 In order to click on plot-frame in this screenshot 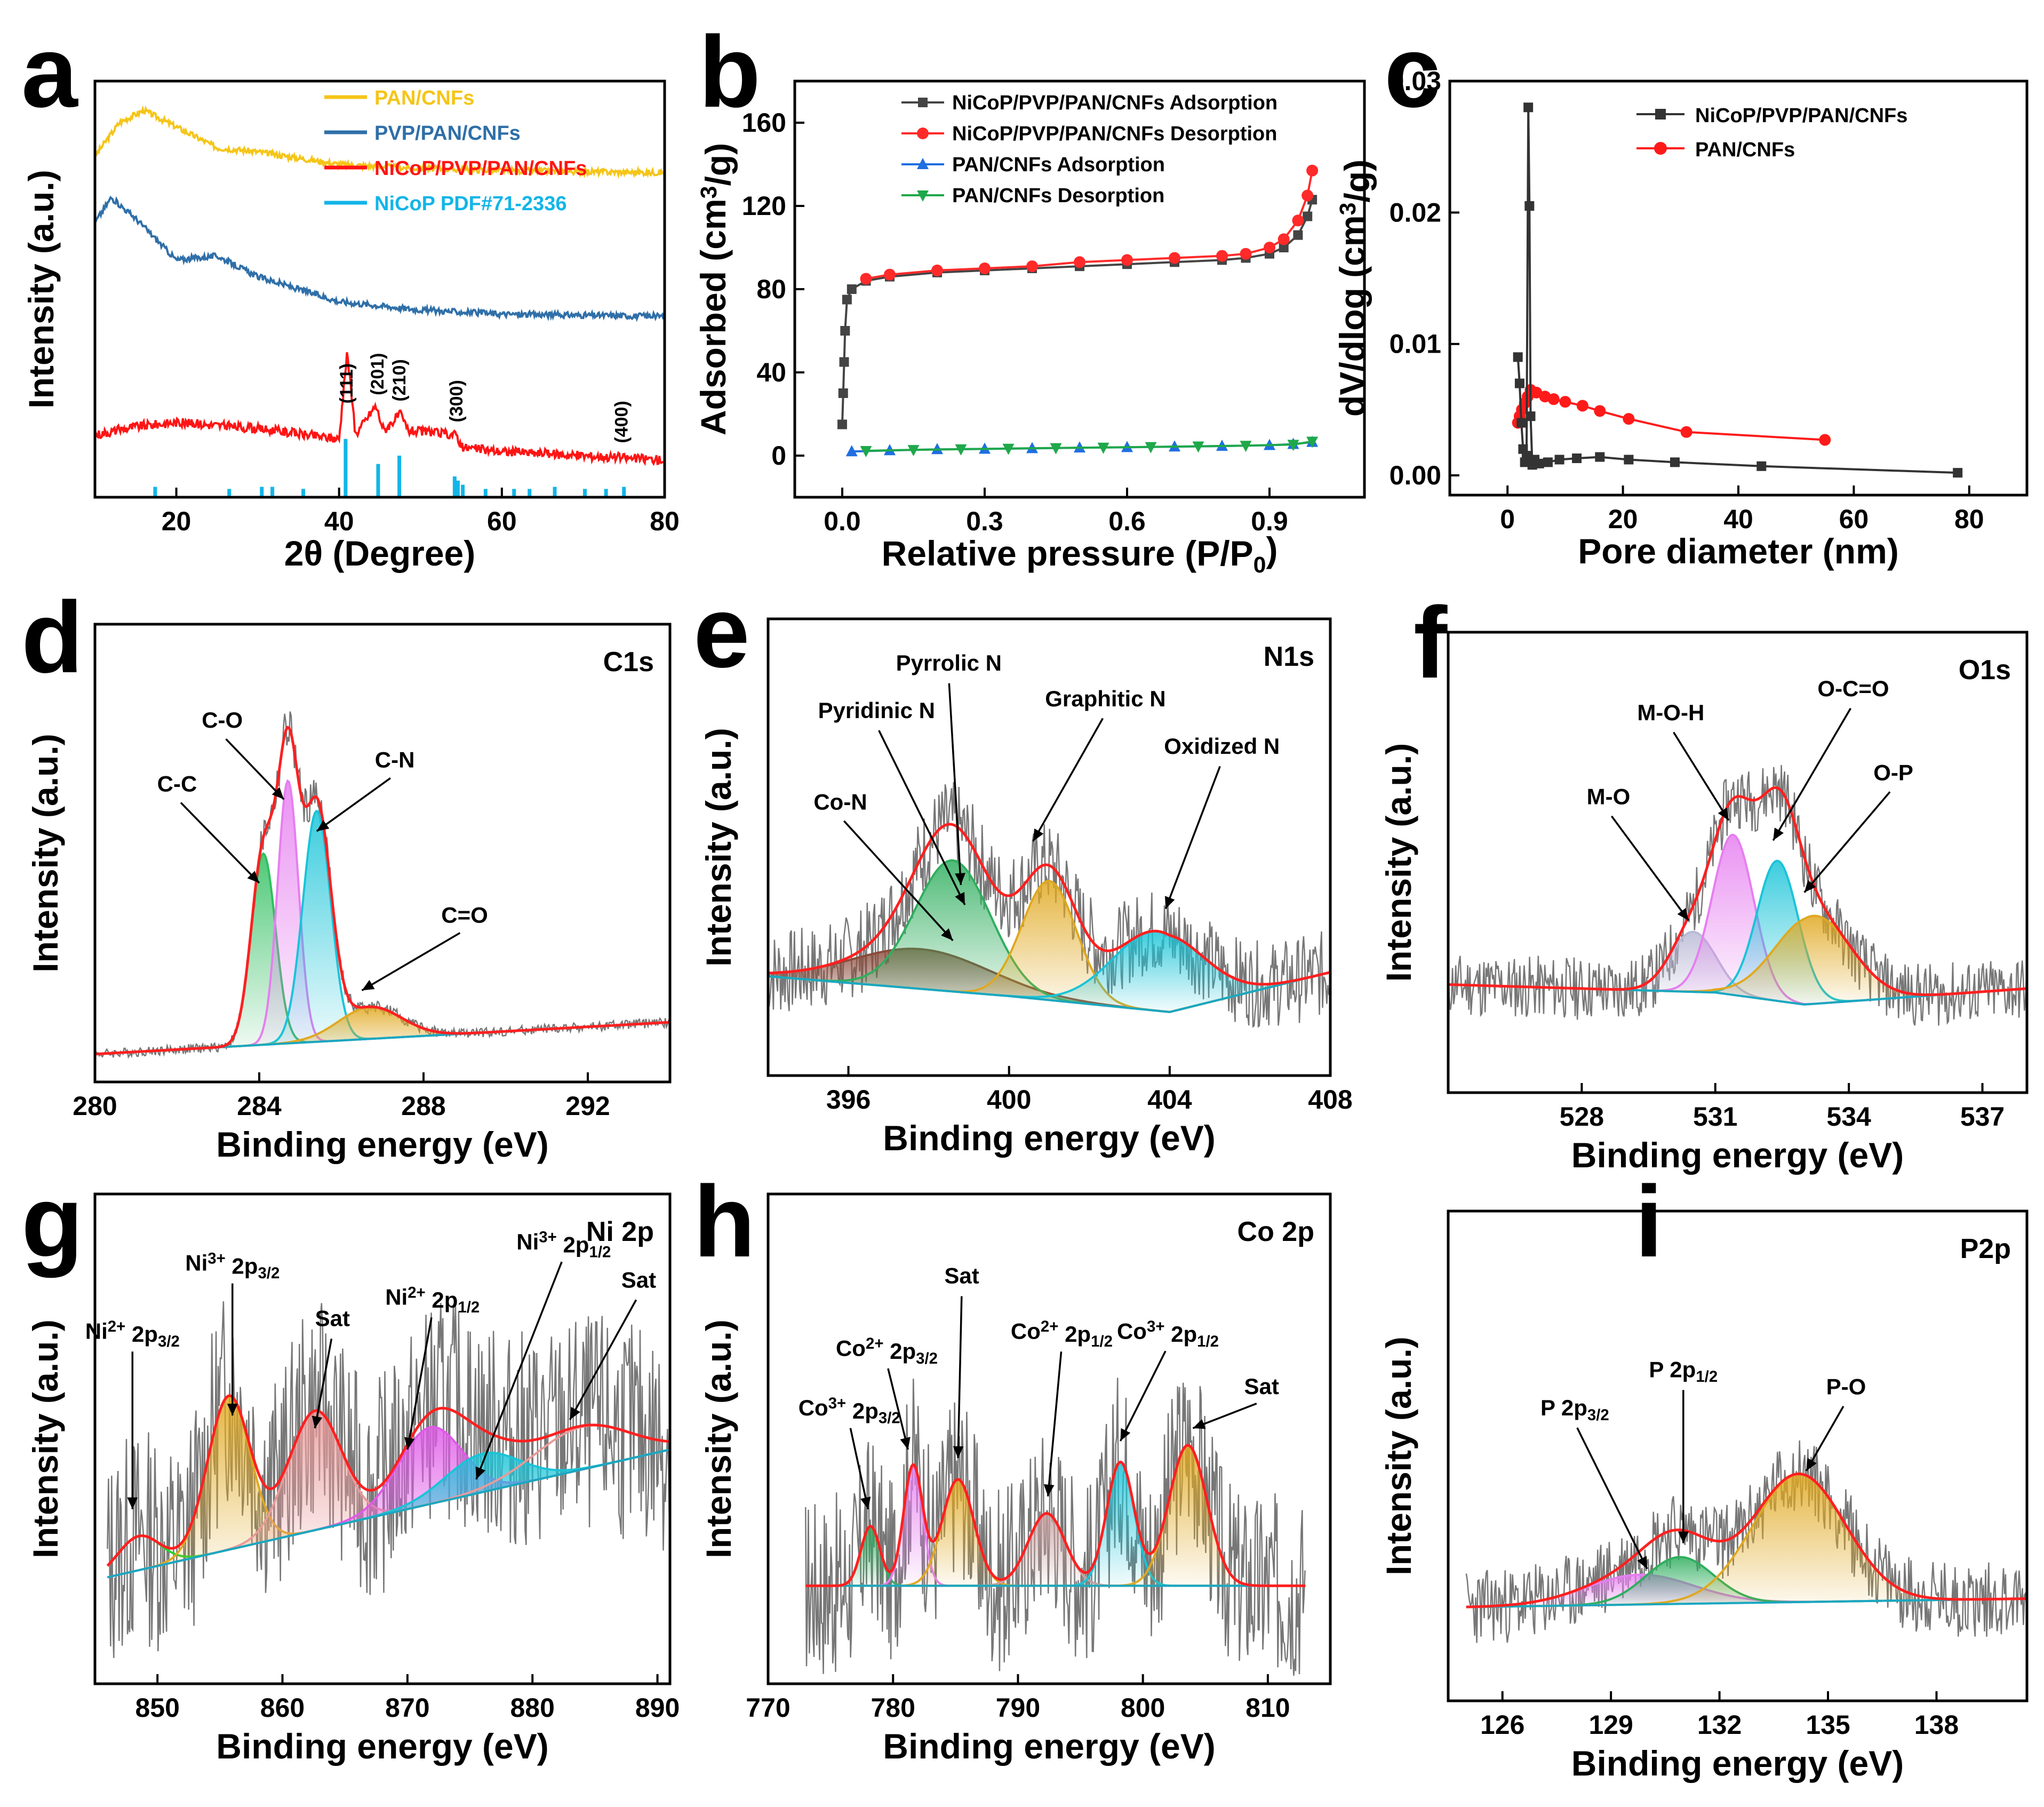, I will do `click(1049, 1438)`.